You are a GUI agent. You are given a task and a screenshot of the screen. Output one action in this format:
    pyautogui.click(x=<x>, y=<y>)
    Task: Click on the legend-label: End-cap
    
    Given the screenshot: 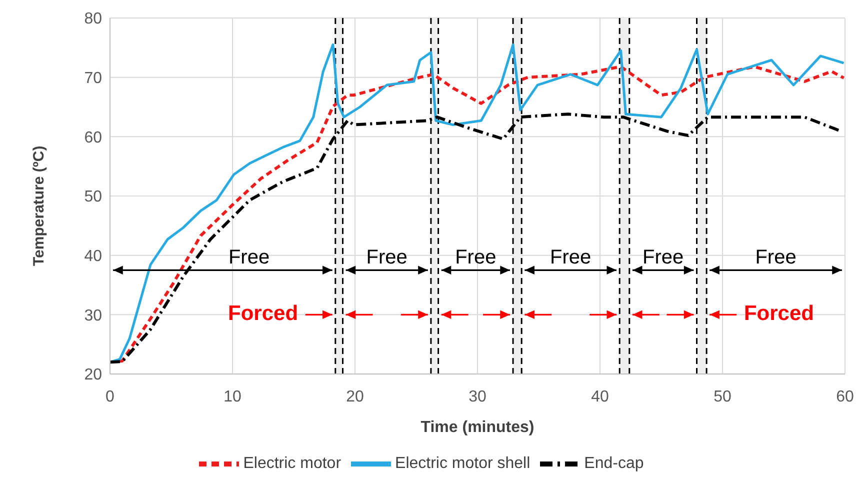 What is the action you would take?
    pyautogui.click(x=614, y=463)
    